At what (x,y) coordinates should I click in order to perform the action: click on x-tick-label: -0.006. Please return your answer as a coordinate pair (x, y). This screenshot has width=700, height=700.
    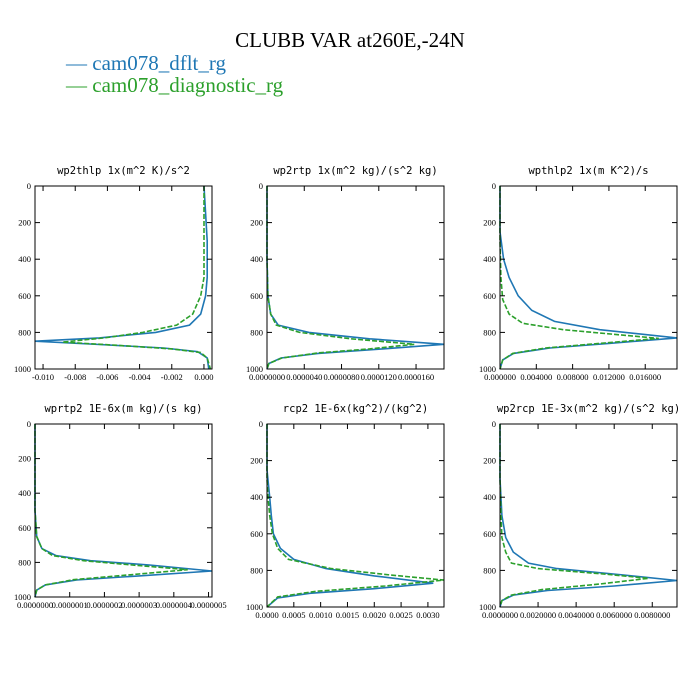
    Looking at the image, I should click on (107, 377).